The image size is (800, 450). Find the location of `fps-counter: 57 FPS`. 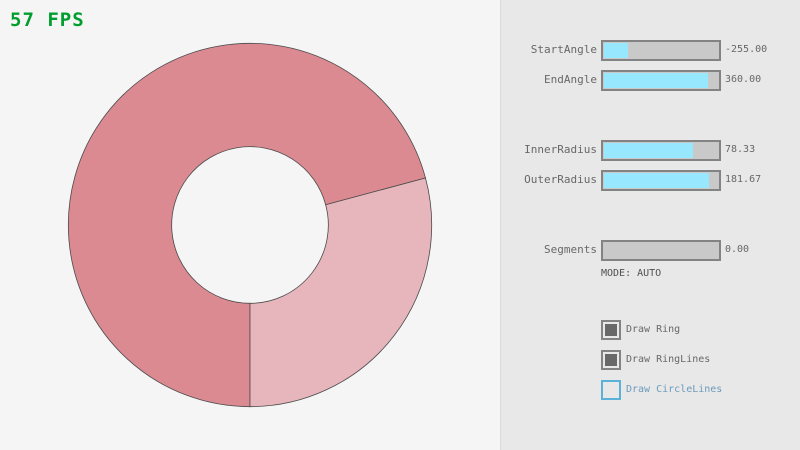

fps-counter: 57 FPS is located at coordinates (47, 20).